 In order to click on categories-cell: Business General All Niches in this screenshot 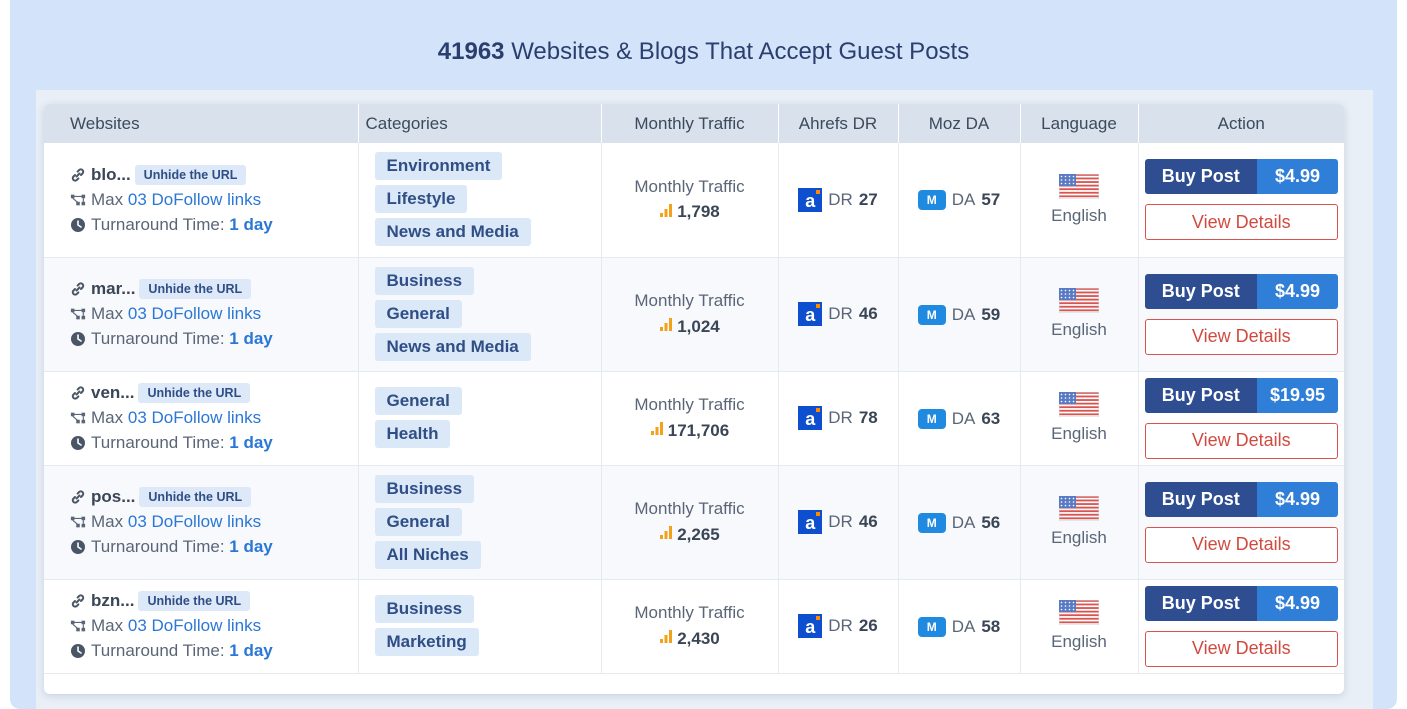, I will do `click(480, 522)`.